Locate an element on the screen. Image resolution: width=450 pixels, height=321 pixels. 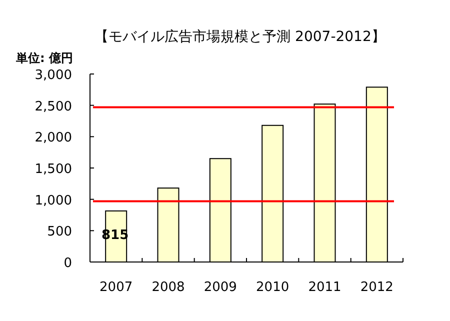
x-tick-label: 2011 is located at coordinates (325, 287).